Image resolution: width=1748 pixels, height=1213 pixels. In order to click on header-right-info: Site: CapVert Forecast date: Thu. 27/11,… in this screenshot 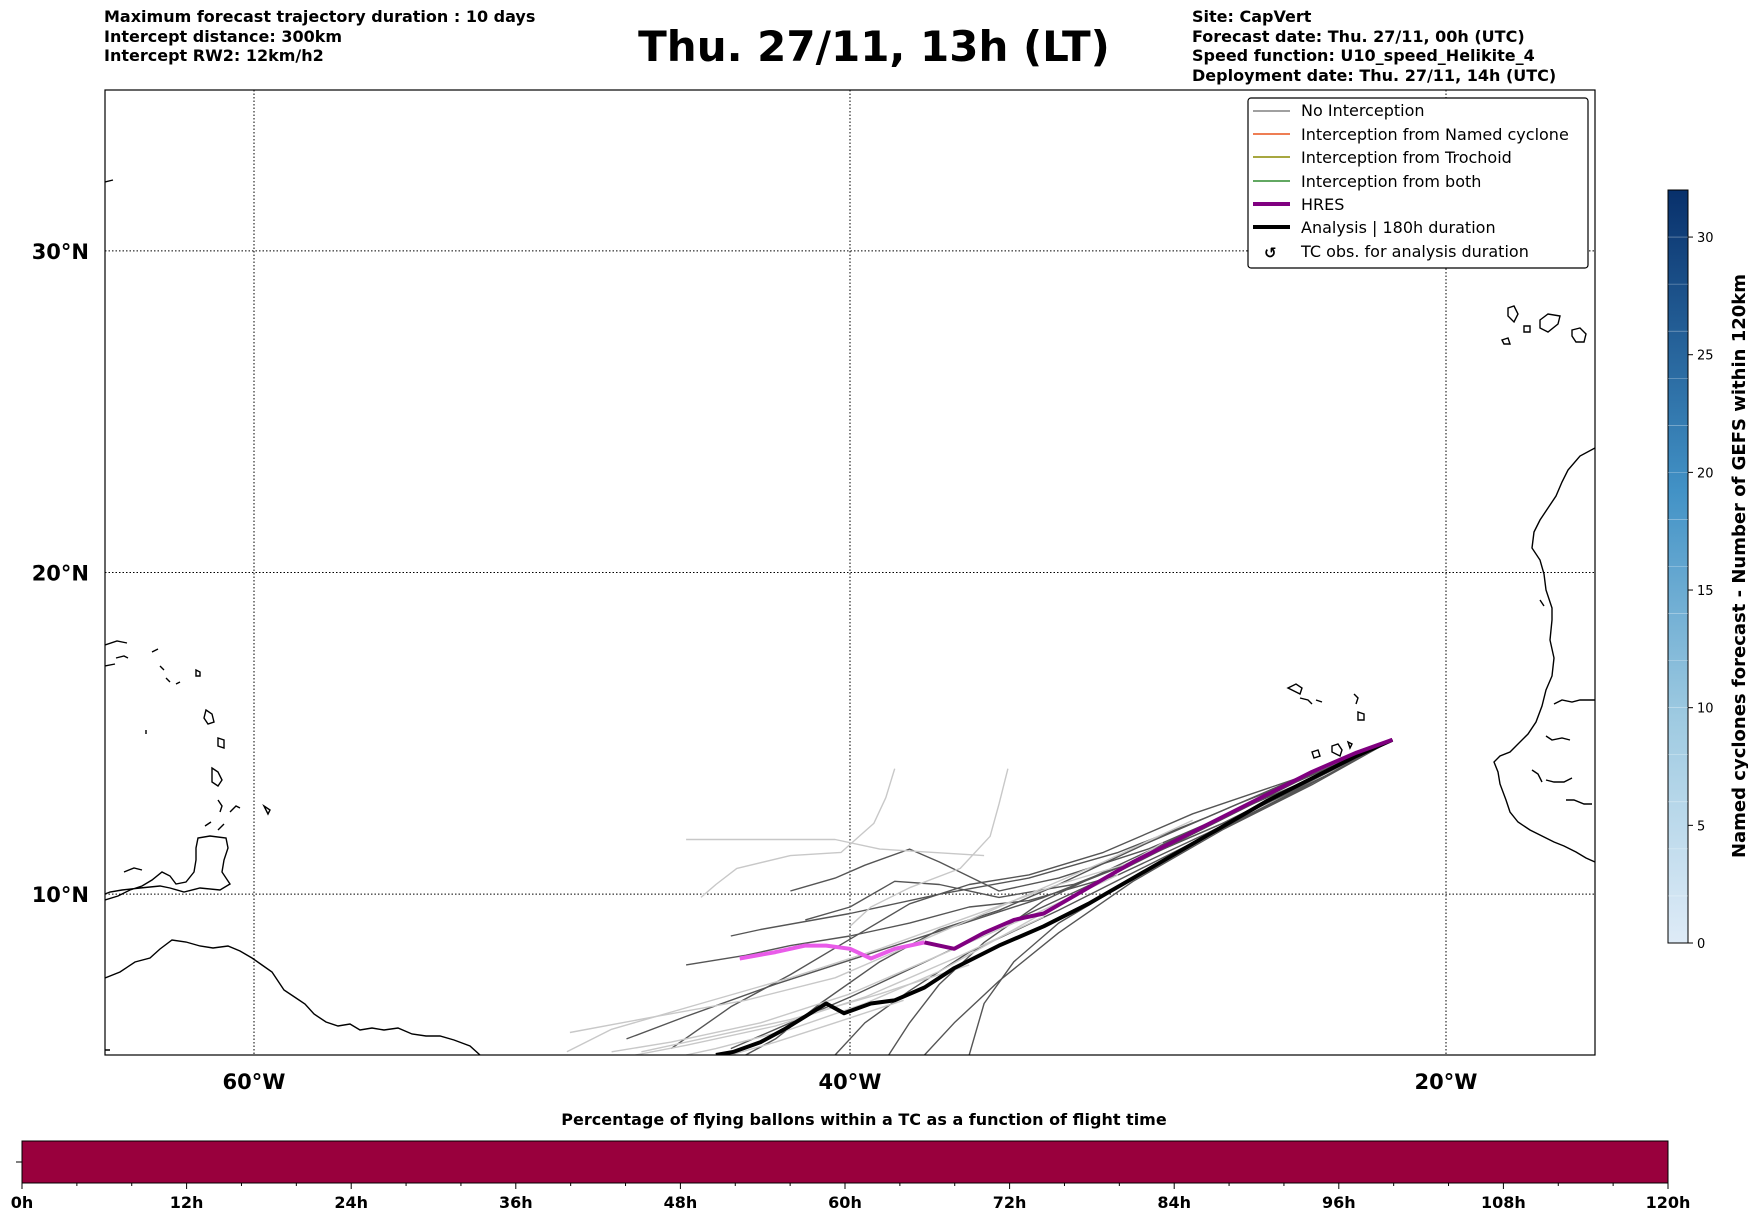, I will do `click(1374, 46)`.